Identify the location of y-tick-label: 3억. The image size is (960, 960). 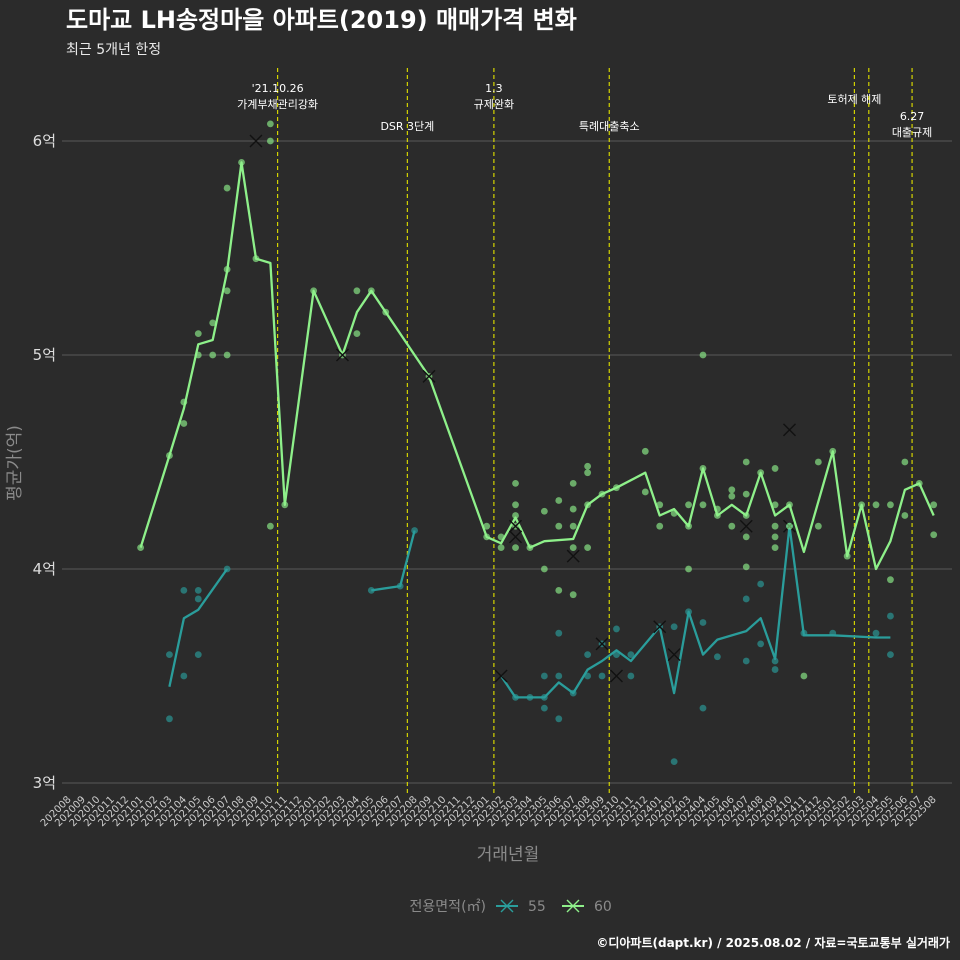
(44, 783).